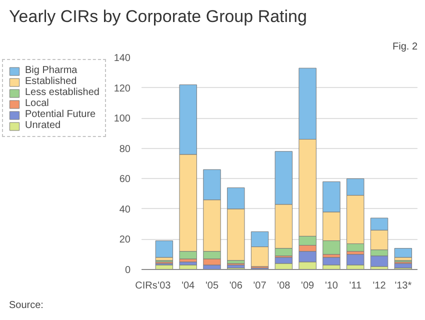 The height and width of the screenshot is (320, 425). Describe the element at coordinates (125, 210) in the screenshot. I see `y-tick-label: 40` at that location.